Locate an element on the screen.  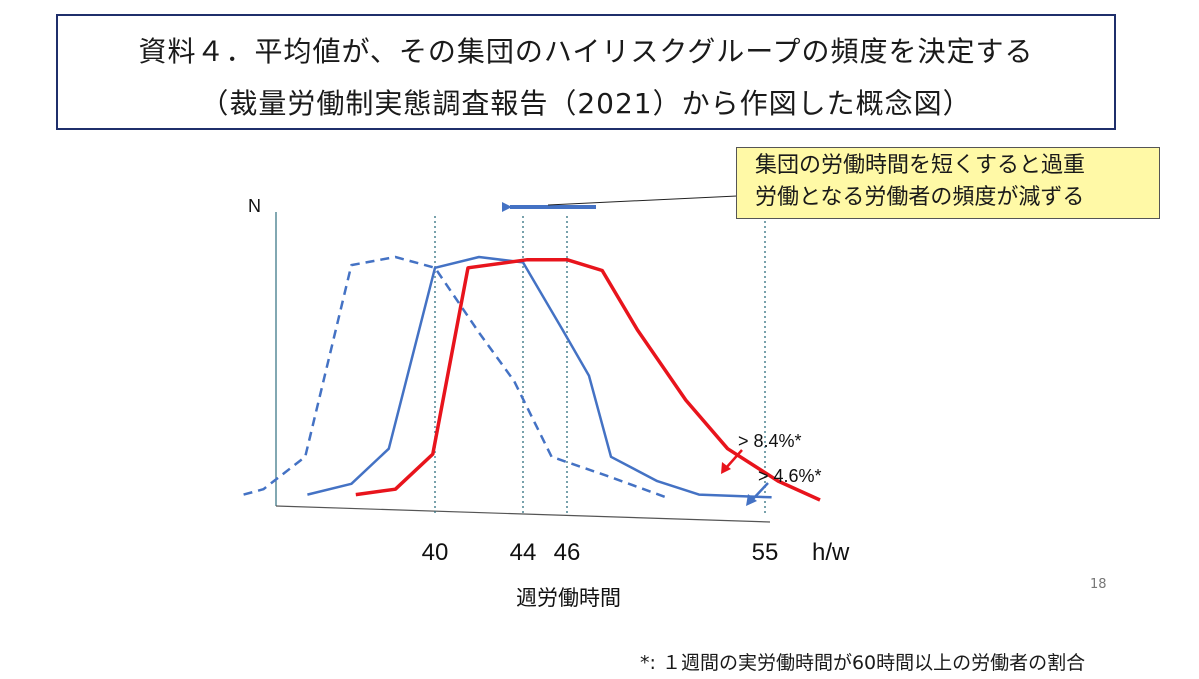
x-axis is located at coordinates (523, 514).